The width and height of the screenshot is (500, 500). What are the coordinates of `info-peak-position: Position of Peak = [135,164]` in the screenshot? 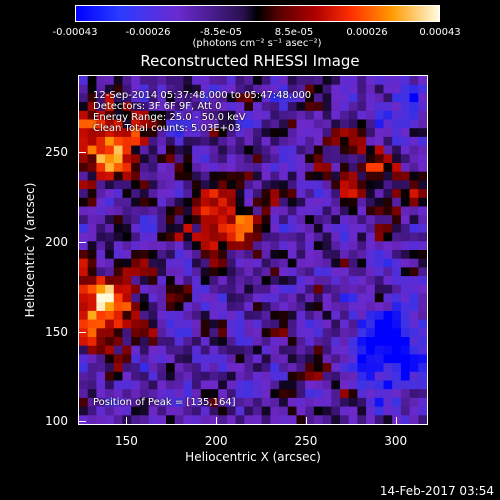 It's located at (164, 402).